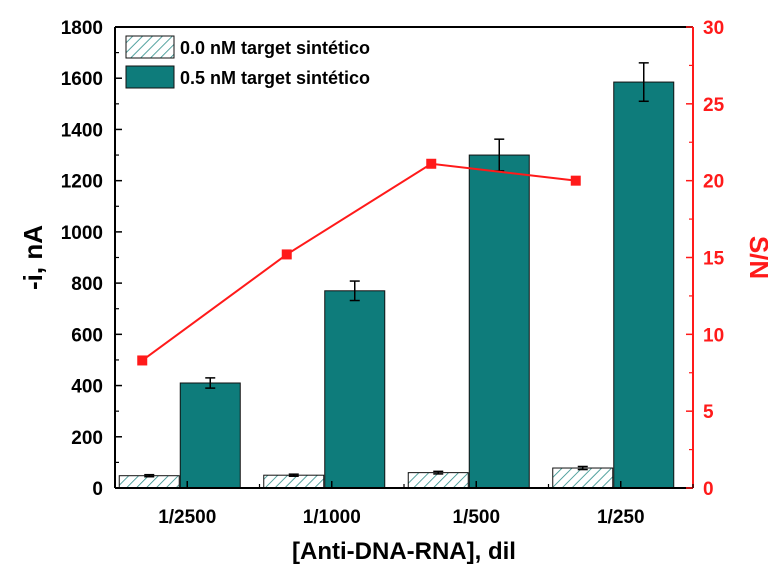 The image size is (768, 564). What do you see at coordinates (332, 517) in the screenshot?
I see `x-tick-label: 1/1000` at bounding box center [332, 517].